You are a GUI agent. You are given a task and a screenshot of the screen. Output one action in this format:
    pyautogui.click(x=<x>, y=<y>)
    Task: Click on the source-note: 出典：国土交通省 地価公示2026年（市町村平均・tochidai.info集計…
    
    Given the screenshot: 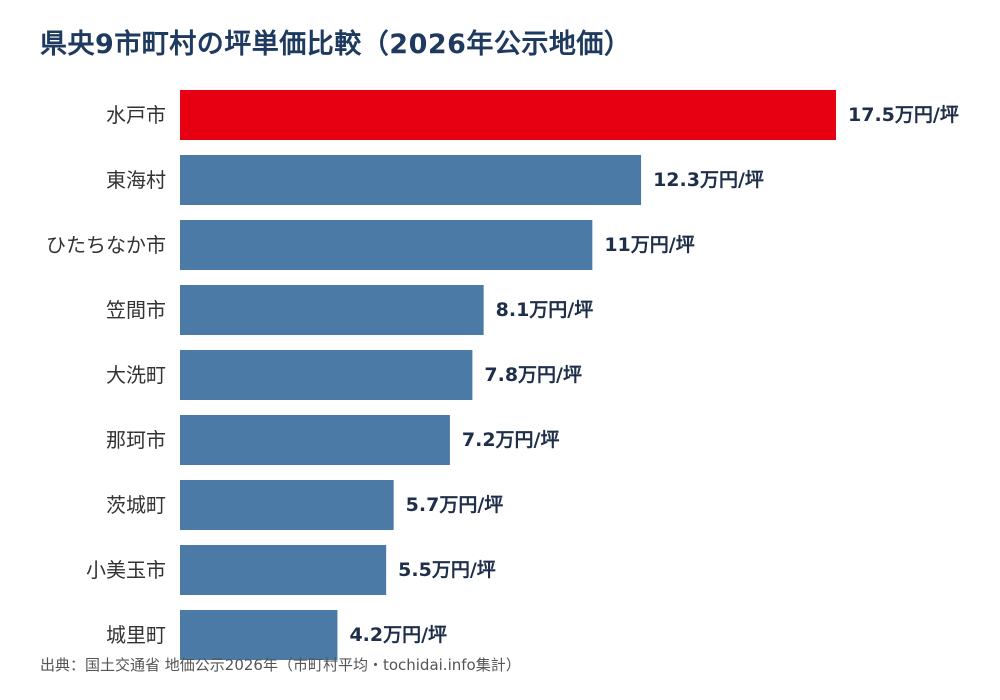 What is the action you would take?
    pyautogui.click(x=280, y=665)
    